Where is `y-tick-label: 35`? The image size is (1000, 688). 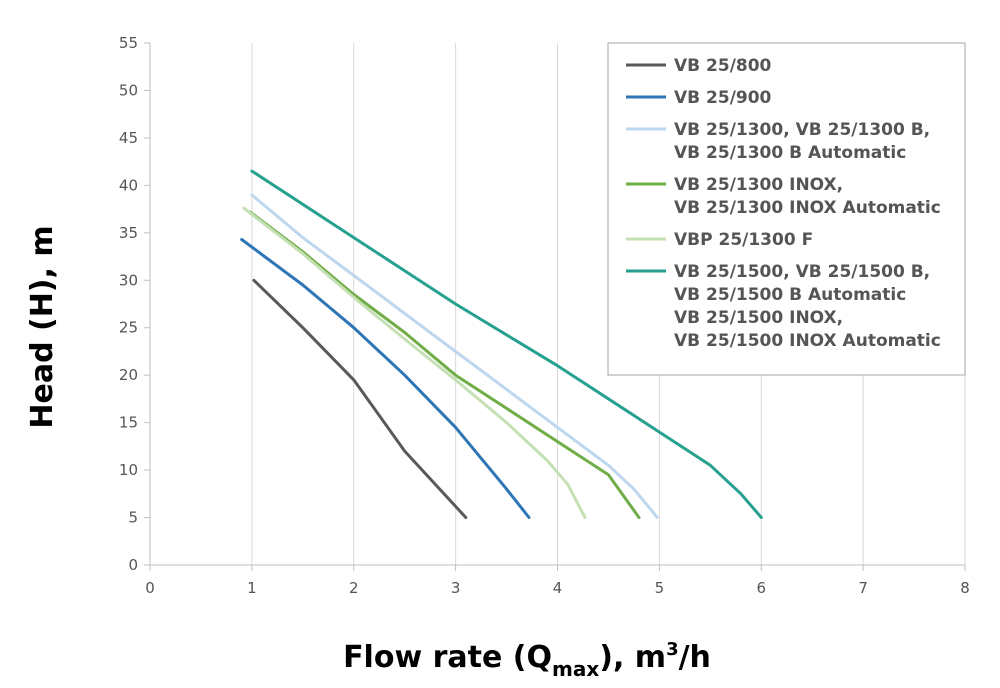
y-tick-label: 35 is located at coordinates (128, 233).